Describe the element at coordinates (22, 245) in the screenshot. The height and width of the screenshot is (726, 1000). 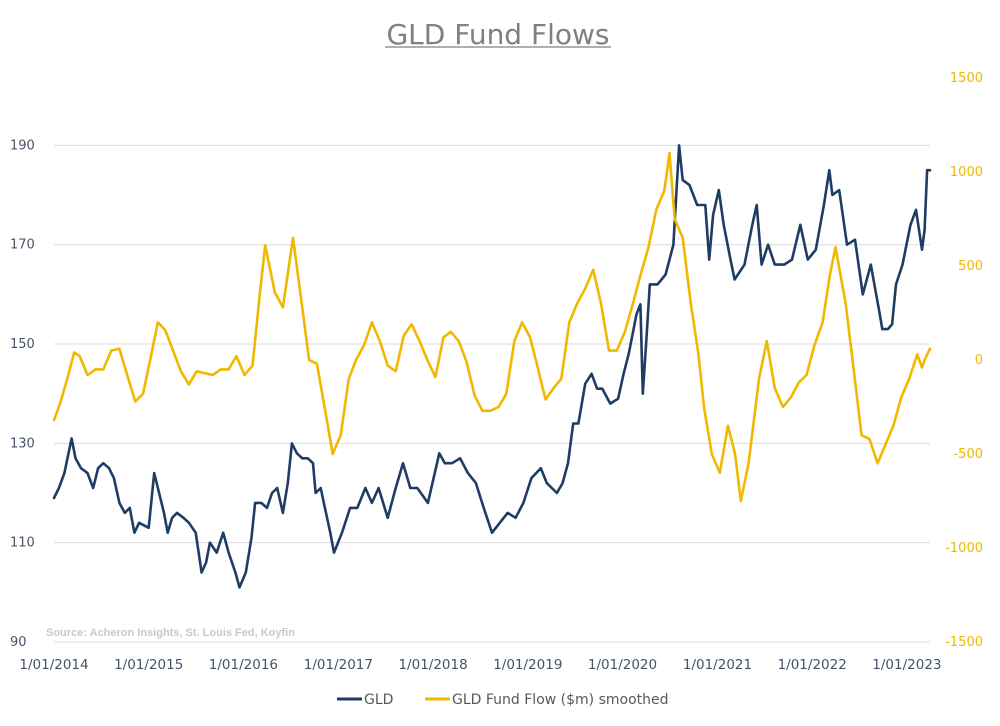
I see `left-y-tick-170: 170` at that location.